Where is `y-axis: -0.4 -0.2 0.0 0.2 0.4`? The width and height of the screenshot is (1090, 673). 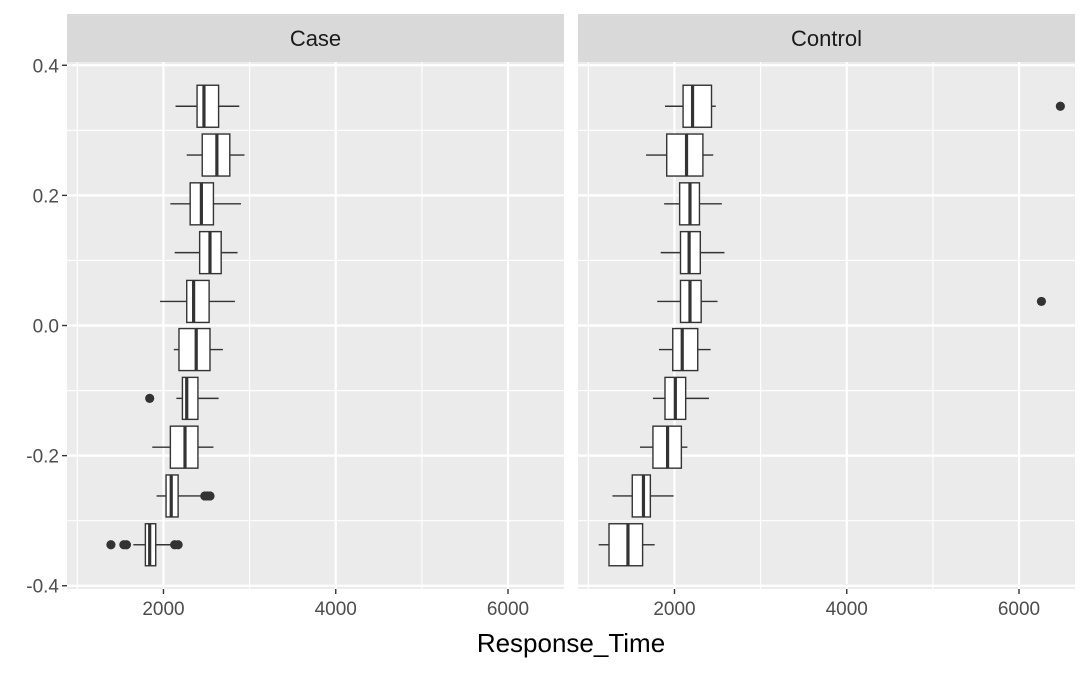 y-axis: -0.4 -0.2 0.0 0.2 0.4 is located at coordinates (46, 327).